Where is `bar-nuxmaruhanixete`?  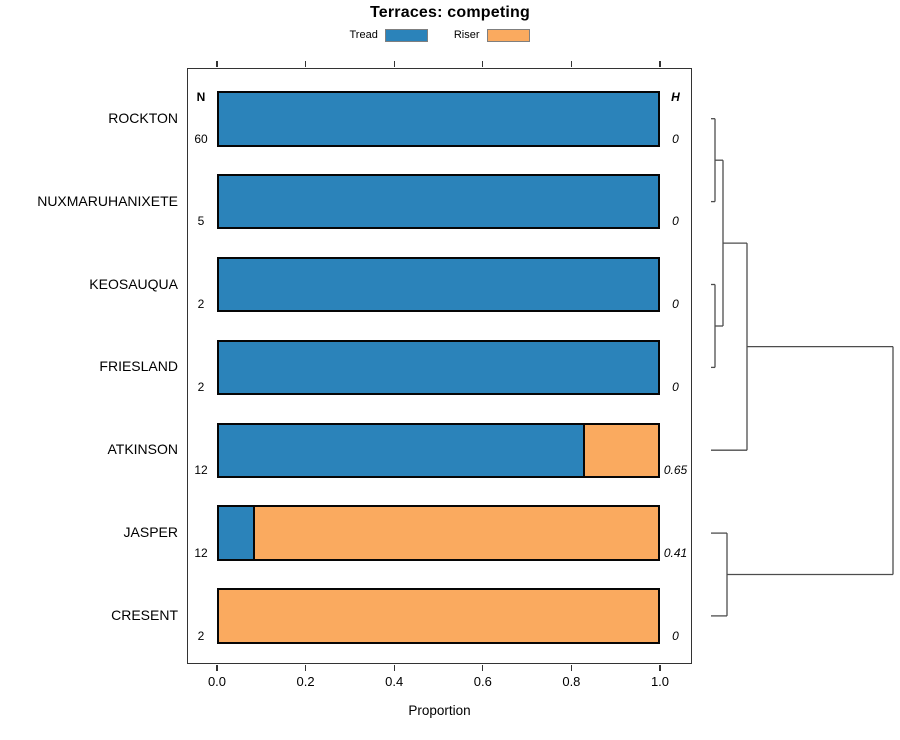 bar-nuxmaruhanixete is located at coordinates (438, 201).